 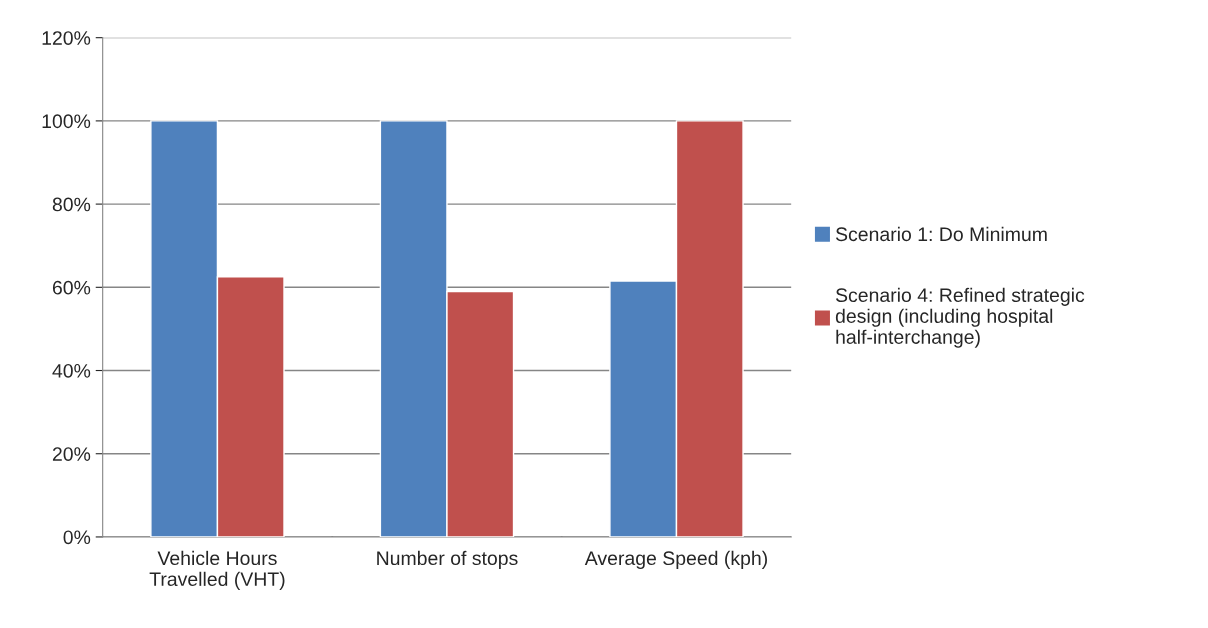 What do you see at coordinates (447, 559) in the screenshot?
I see `x-tick-label: Number of stops` at bounding box center [447, 559].